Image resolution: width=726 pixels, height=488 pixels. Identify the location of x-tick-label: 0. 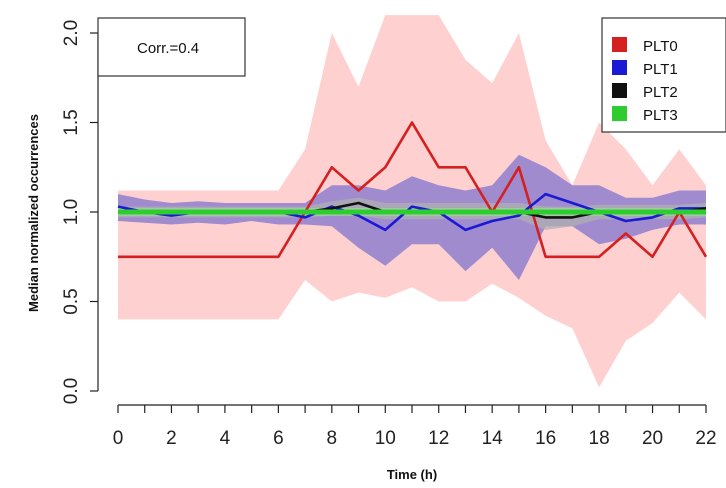
(118, 438).